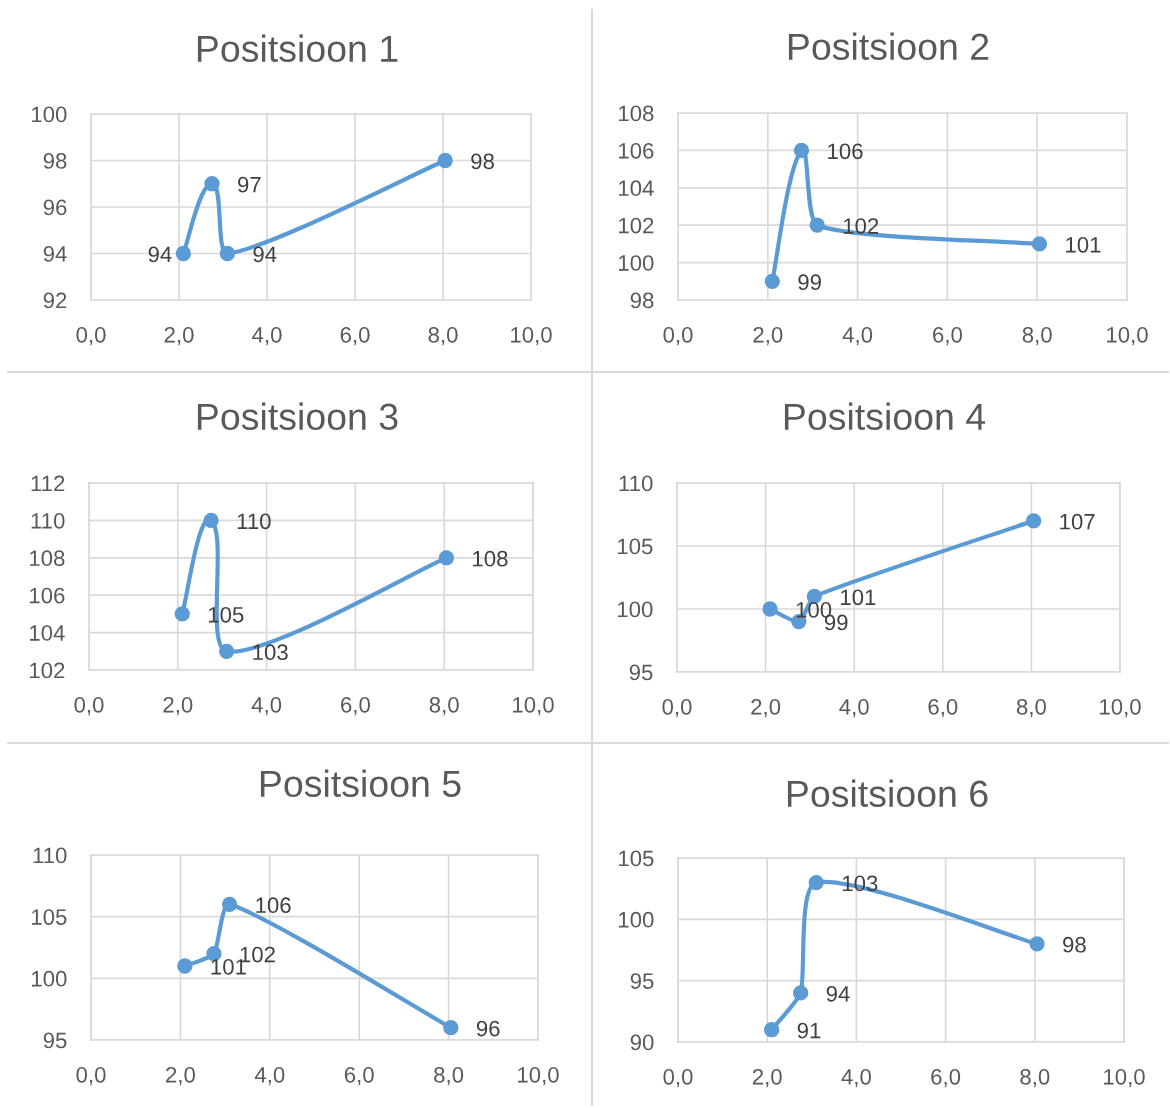  What do you see at coordinates (885, 416) in the screenshot?
I see `chart-title: Positsioon 4` at bounding box center [885, 416].